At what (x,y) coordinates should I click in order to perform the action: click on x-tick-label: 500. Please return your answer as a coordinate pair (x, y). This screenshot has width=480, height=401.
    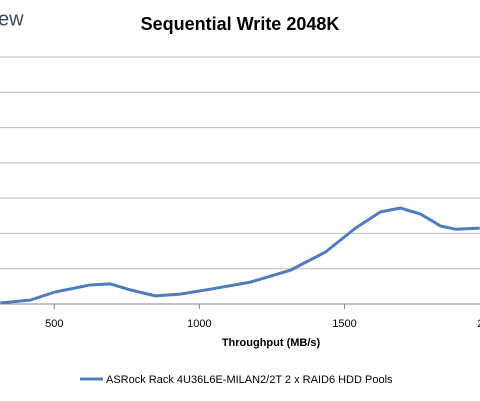
    Looking at the image, I should click on (54, 324).